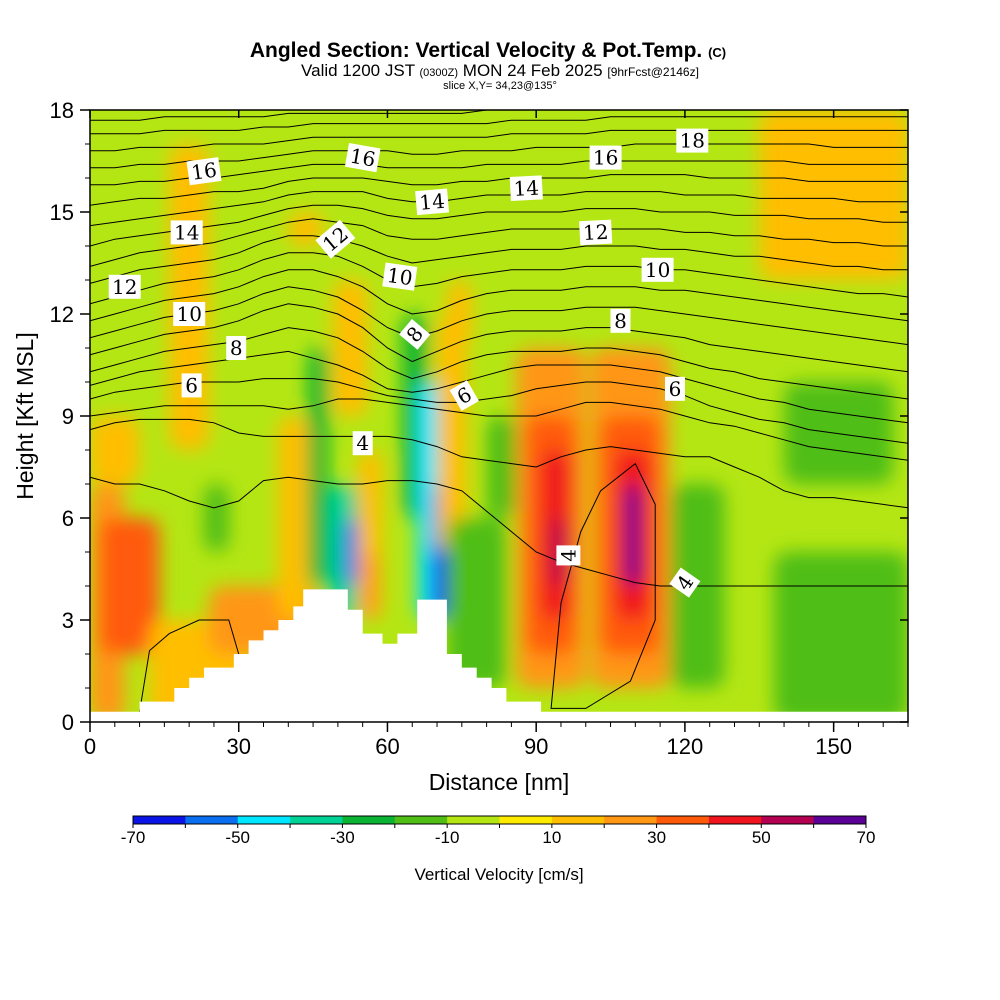 Image resolution: width=1000 pixels, height=1000 pixels. What do you see at coordinates (653, 72) in the screenshot?
I see `subtitle-forecast: [9hrFcst@2146z]` at bounding box center [653, 72].